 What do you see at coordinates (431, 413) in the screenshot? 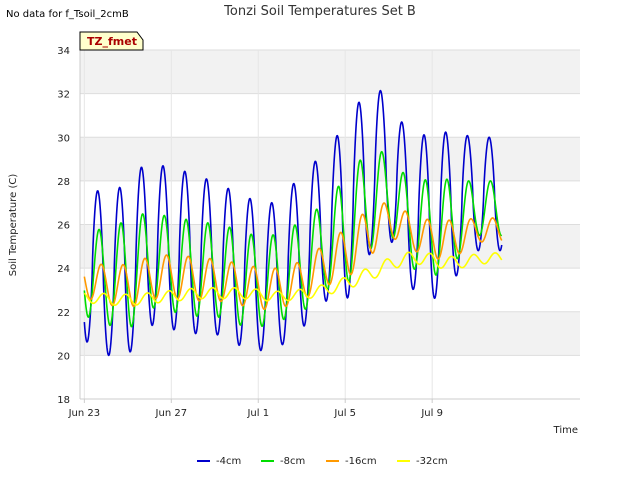
I see `x-tick-label: Jul 9` at bounding box center [431, 413].